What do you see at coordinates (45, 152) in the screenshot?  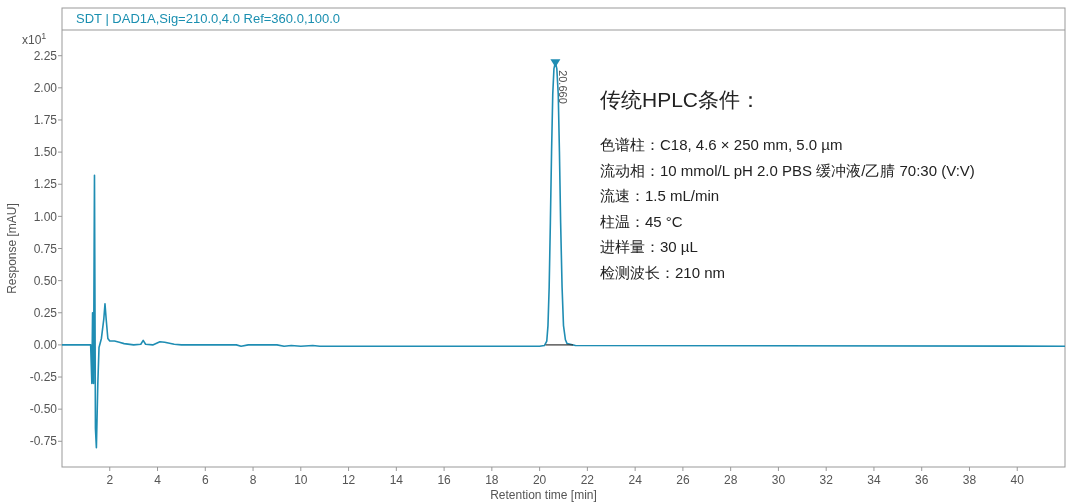 I see `y-tick-label: 1.50` at bounding box center [45, 152].